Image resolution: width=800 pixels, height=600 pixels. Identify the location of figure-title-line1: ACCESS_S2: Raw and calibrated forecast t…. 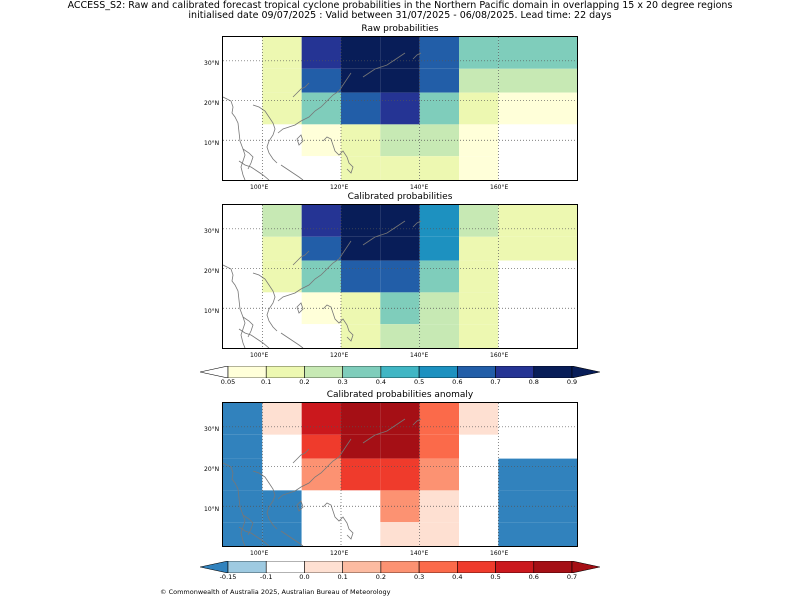
(400, 5).